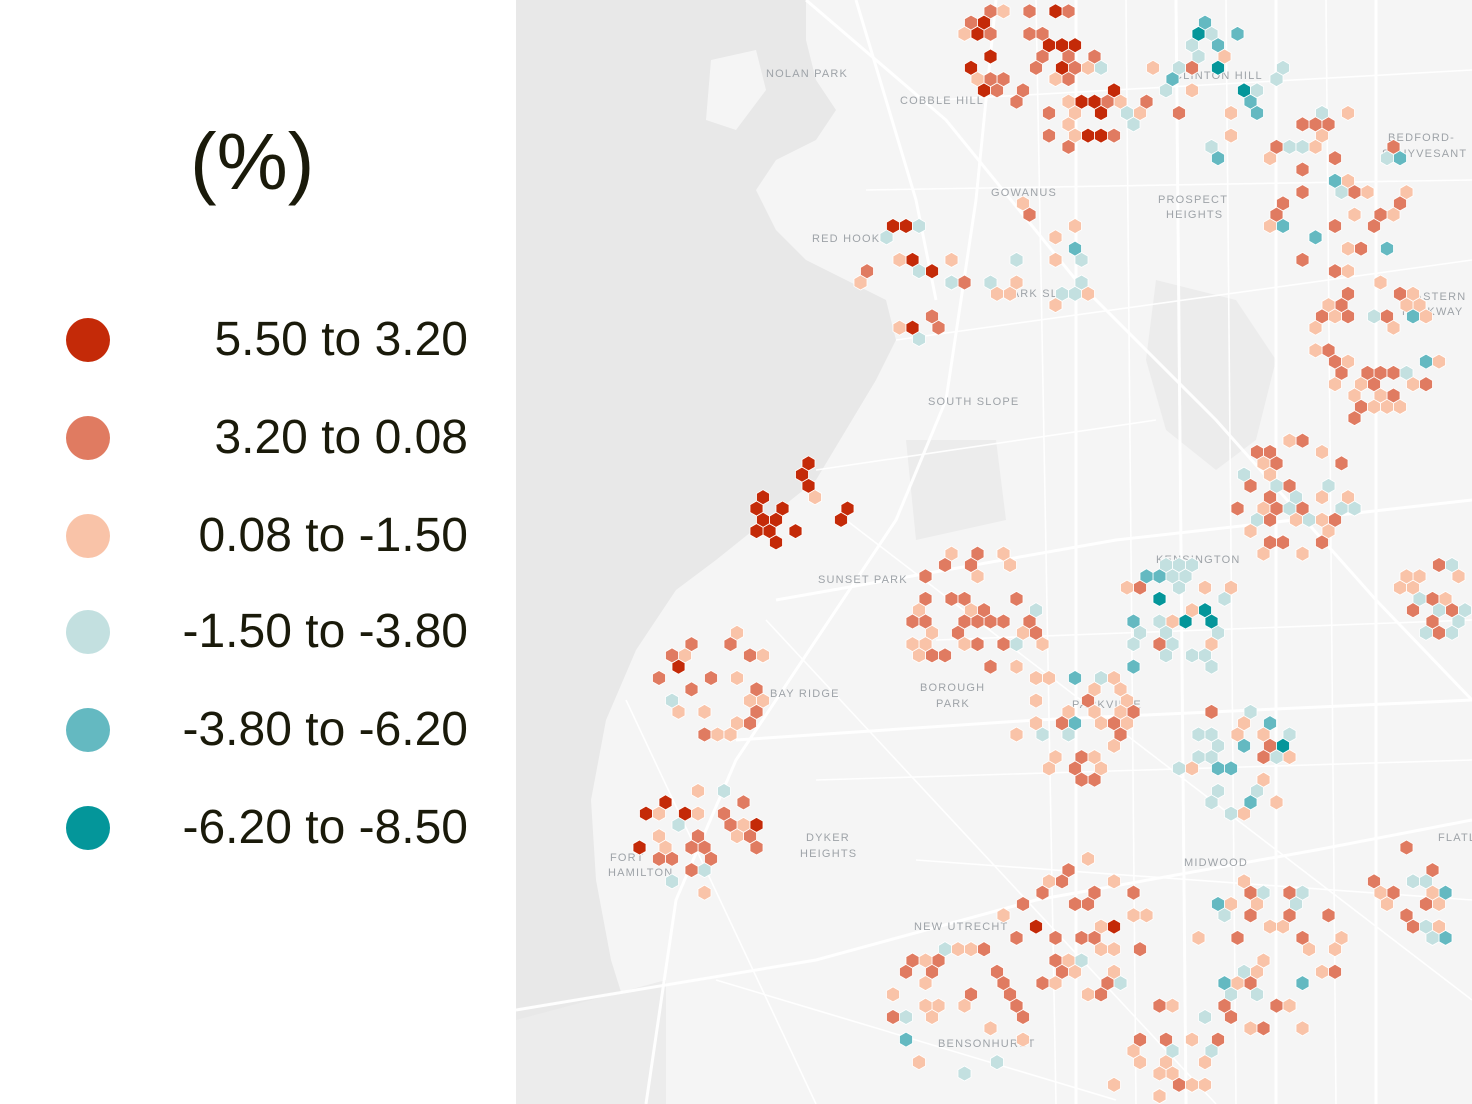 The width and height of the screenshot is (1472, 1104). I want to click on legend-item: 5.50 to 3.20, so click(258, 340).